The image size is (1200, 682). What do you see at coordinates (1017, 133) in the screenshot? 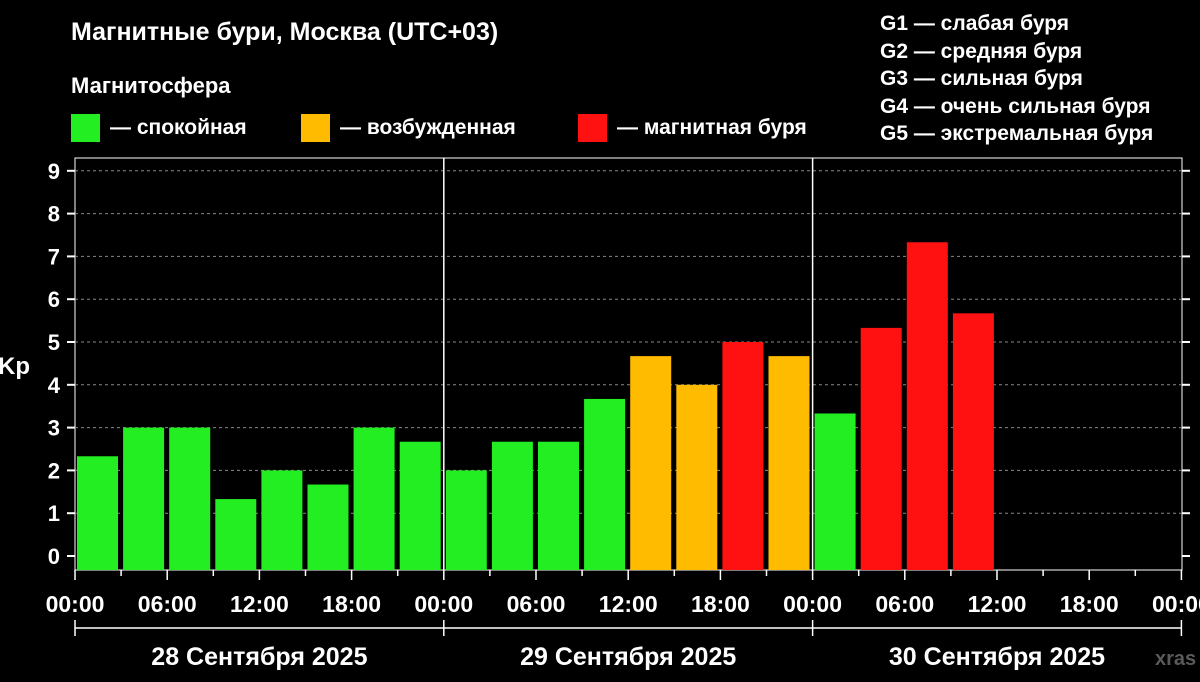
I see `g-scale-item-g5: G5 — экстремальная буря` at bounding box center [1017, 133].